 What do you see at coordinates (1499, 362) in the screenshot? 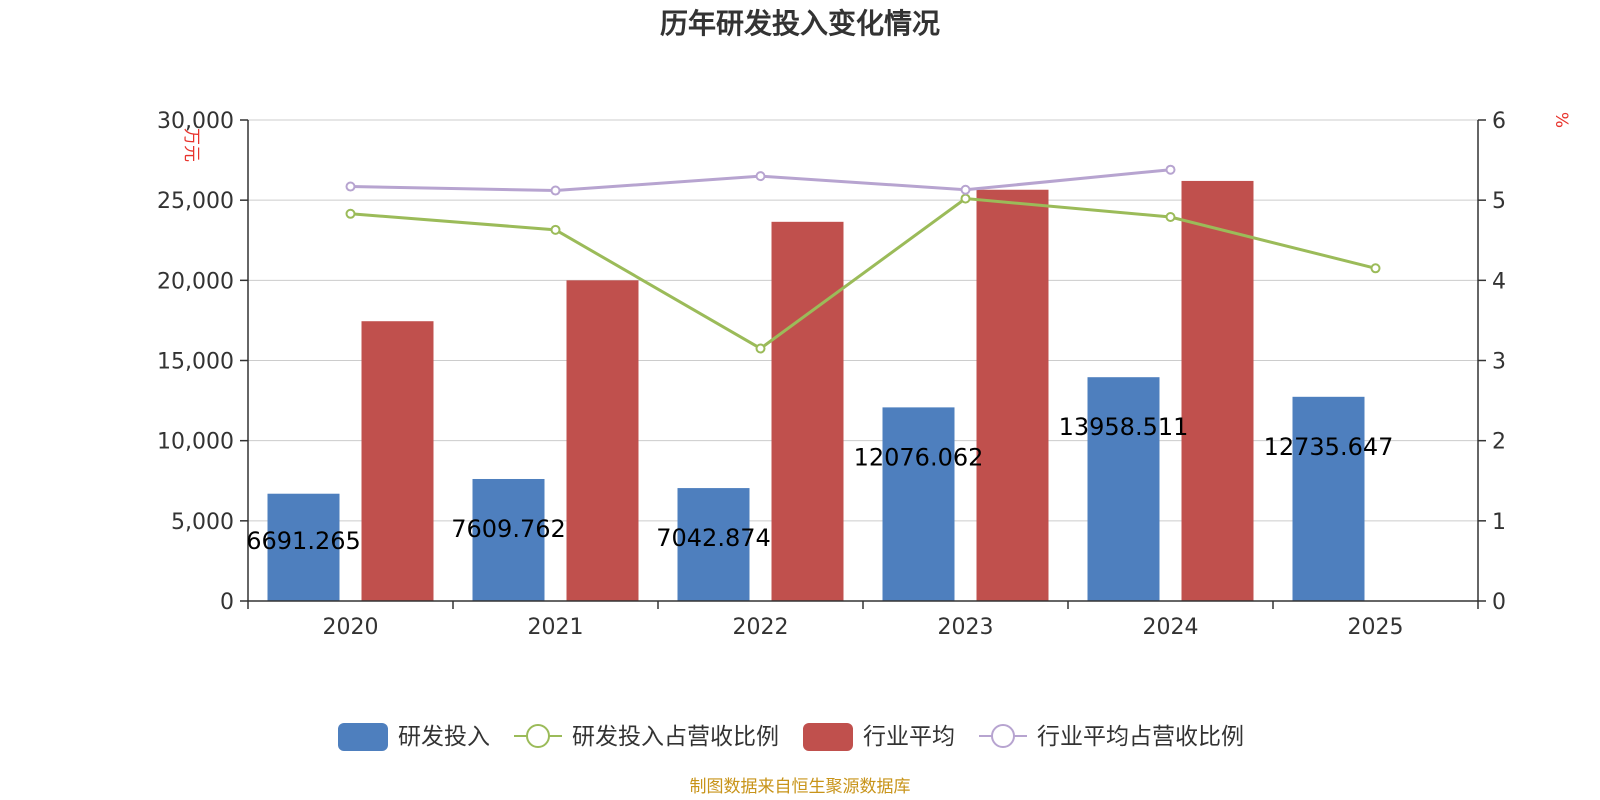
I see `right-tick-label: 3` at bounding box center [1499, 362].